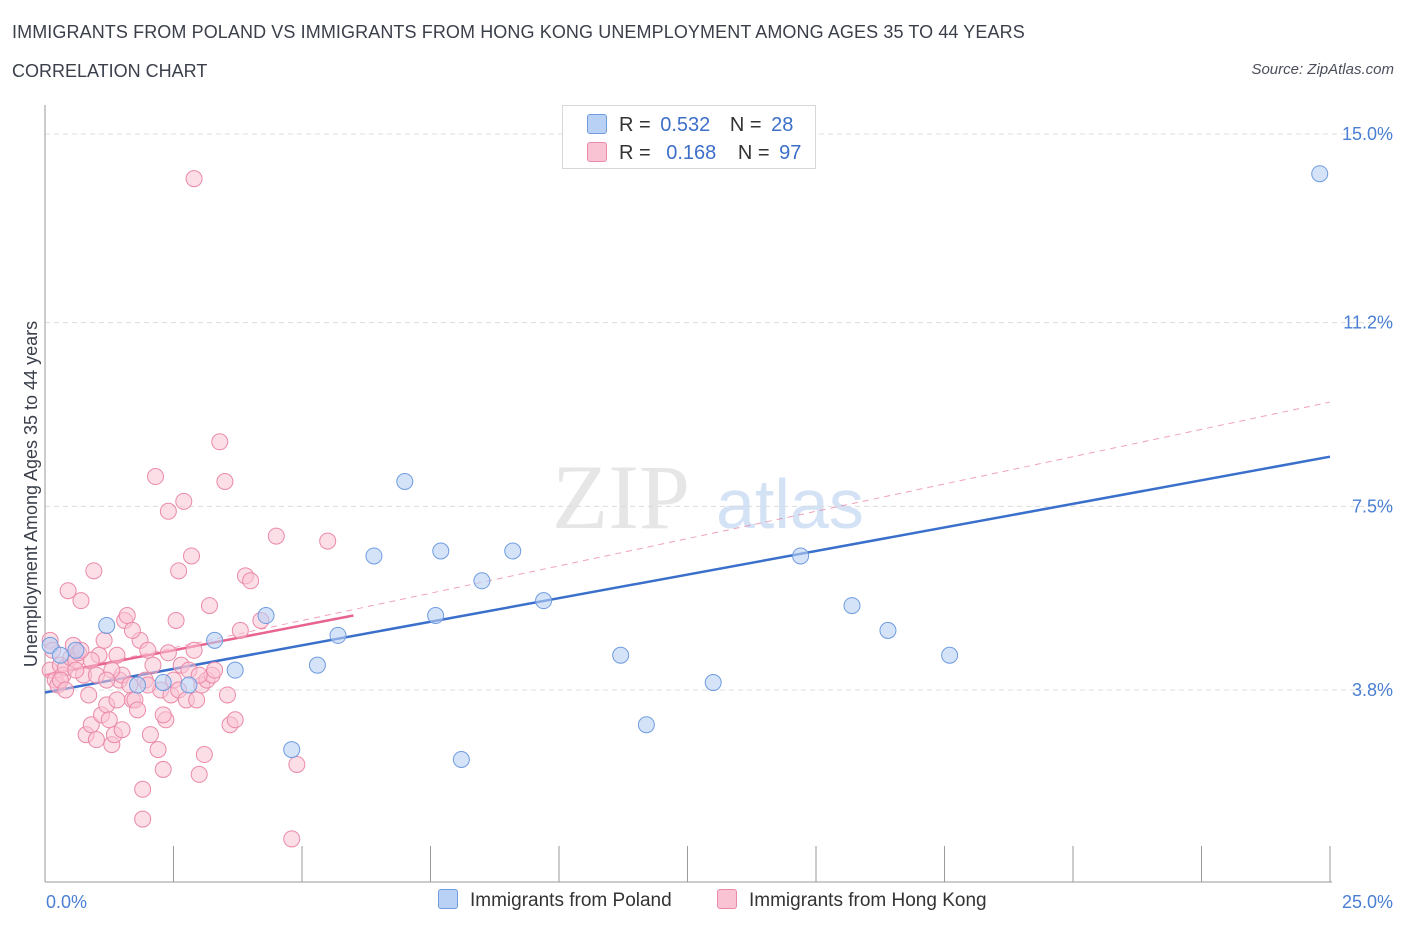 This screenshot has height=930, width=1406. Describe the element at coordinates (621, 497) in the screenshot. I see `watermark-zip: ZIP` at that location.